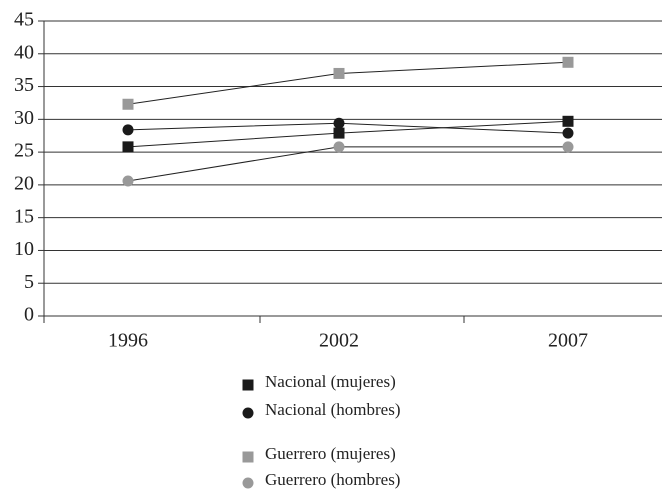  I want to click on y-tick-label: 45, so click(24, 20).